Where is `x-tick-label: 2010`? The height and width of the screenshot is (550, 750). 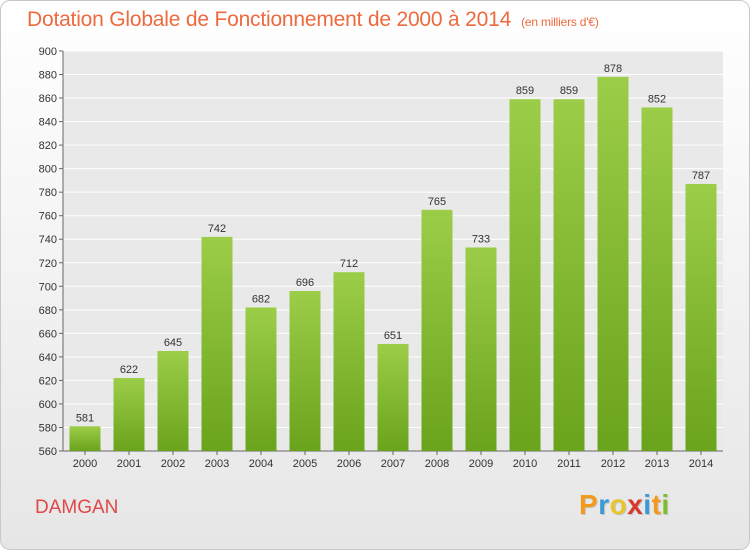 x-tick-label: 2010 is located at coordinates (525, 464).